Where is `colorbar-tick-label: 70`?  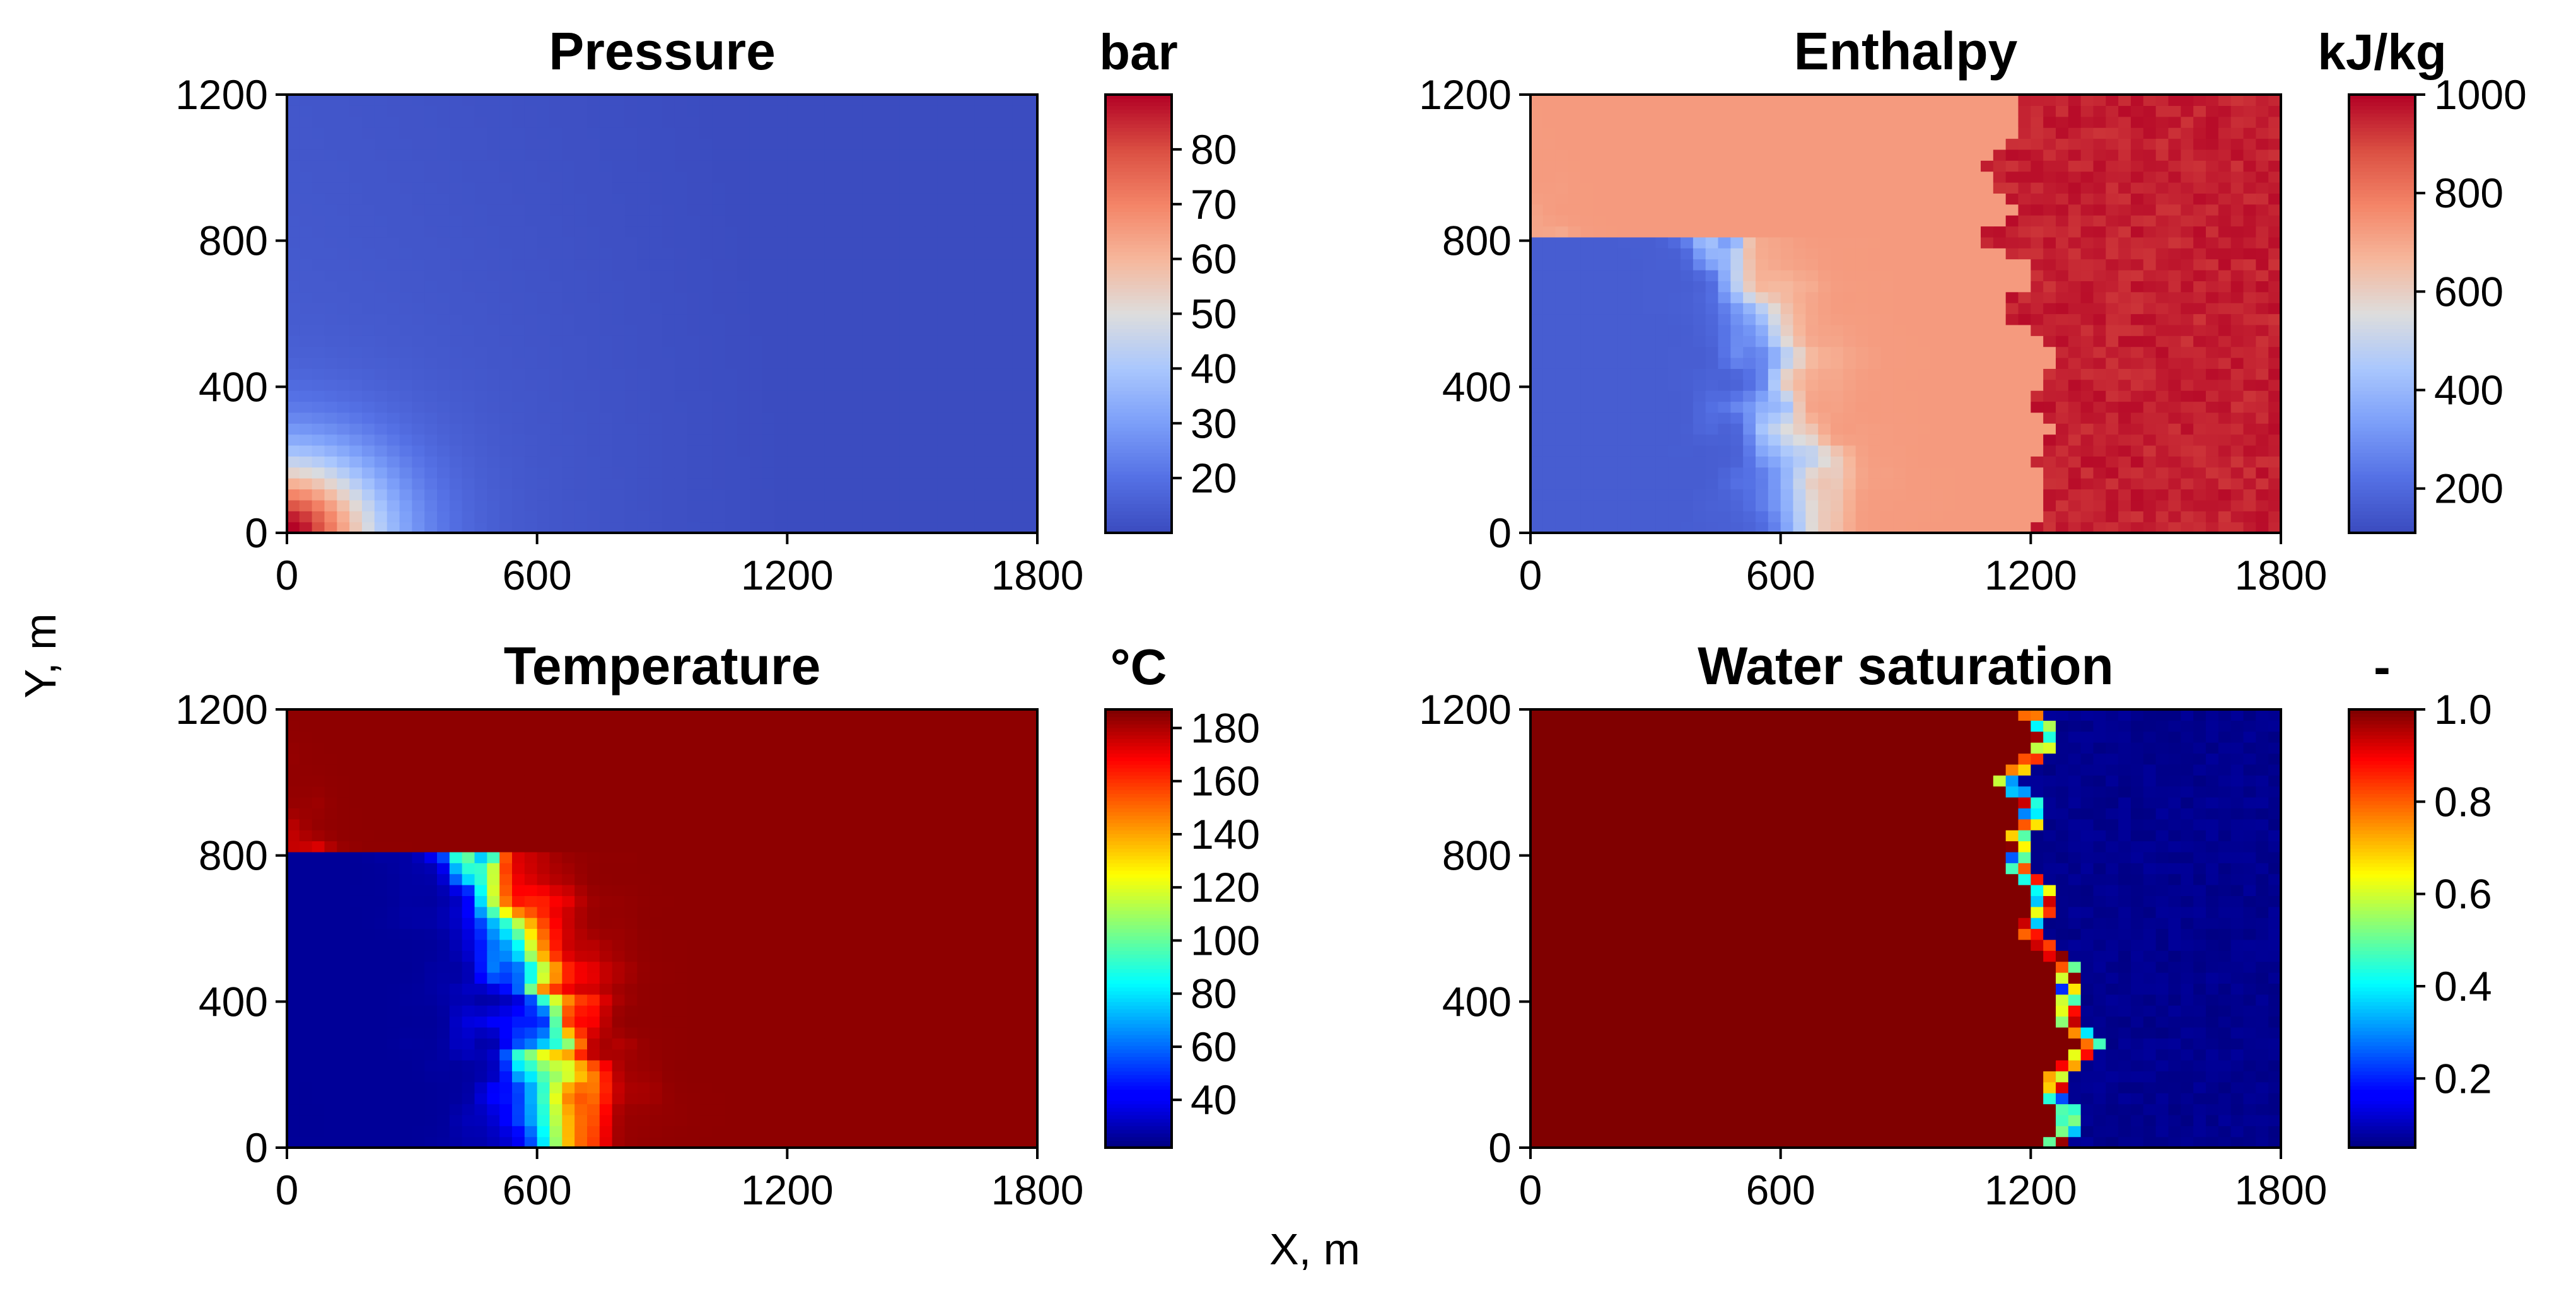 colorbar-tick-label: 70 is located at coordinates (1214, 204).